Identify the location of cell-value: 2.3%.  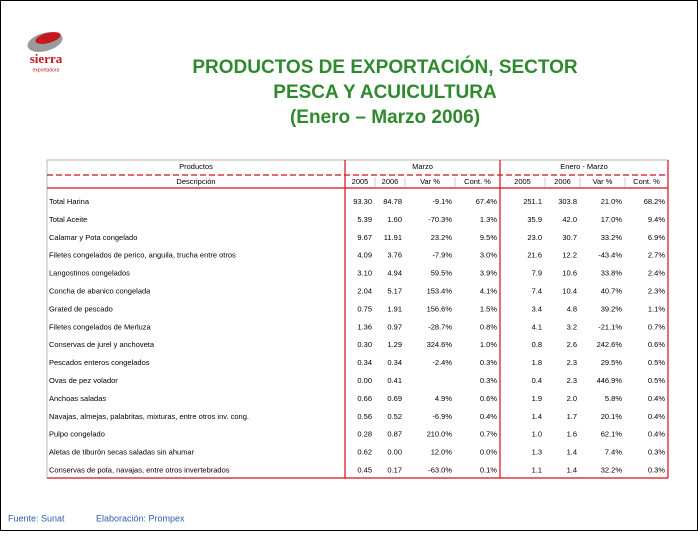
(656, 290).